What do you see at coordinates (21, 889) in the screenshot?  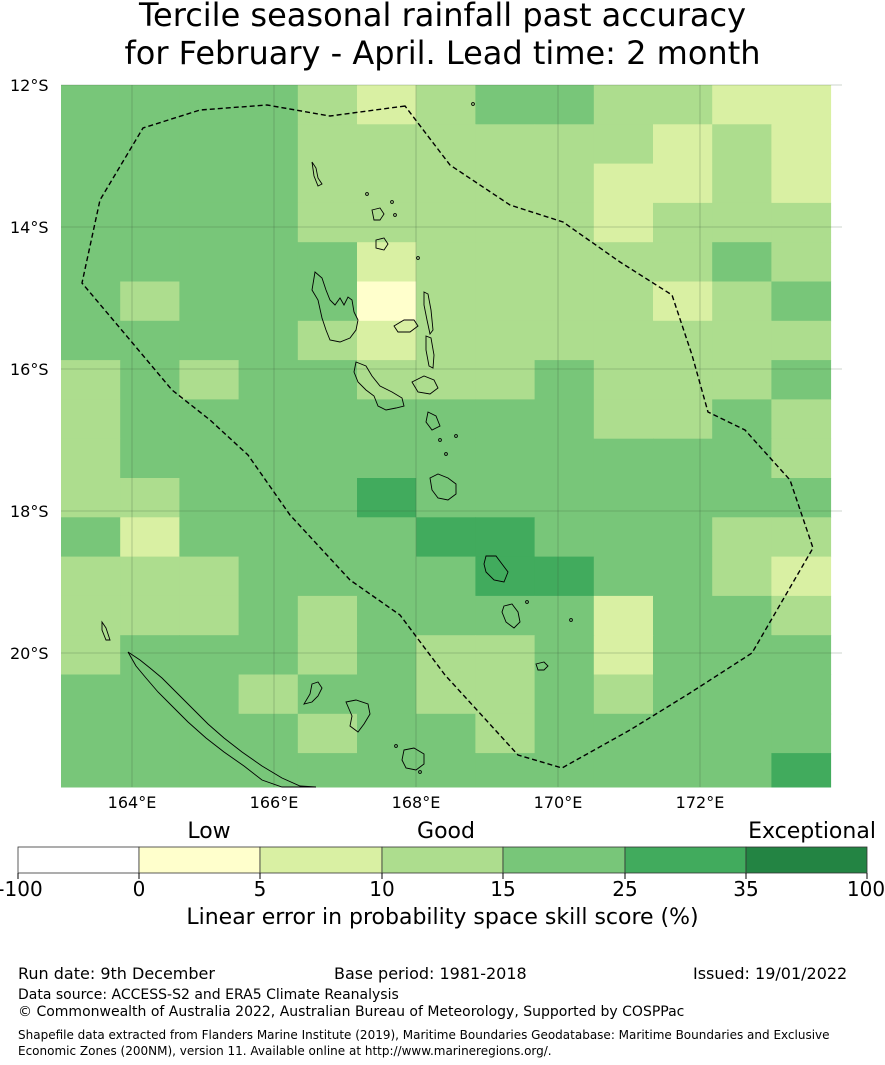 I see `colorbar-tick: -100` at bounding box center [21, 889].